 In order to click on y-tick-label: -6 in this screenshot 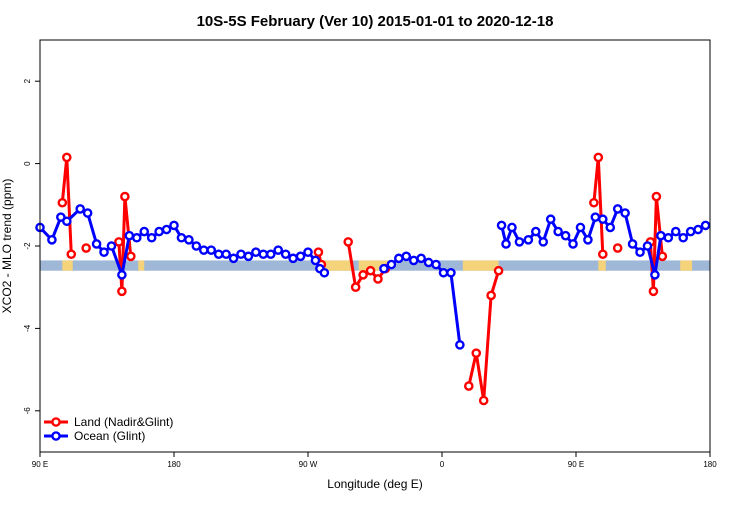, I will do `click(27, 411)`.